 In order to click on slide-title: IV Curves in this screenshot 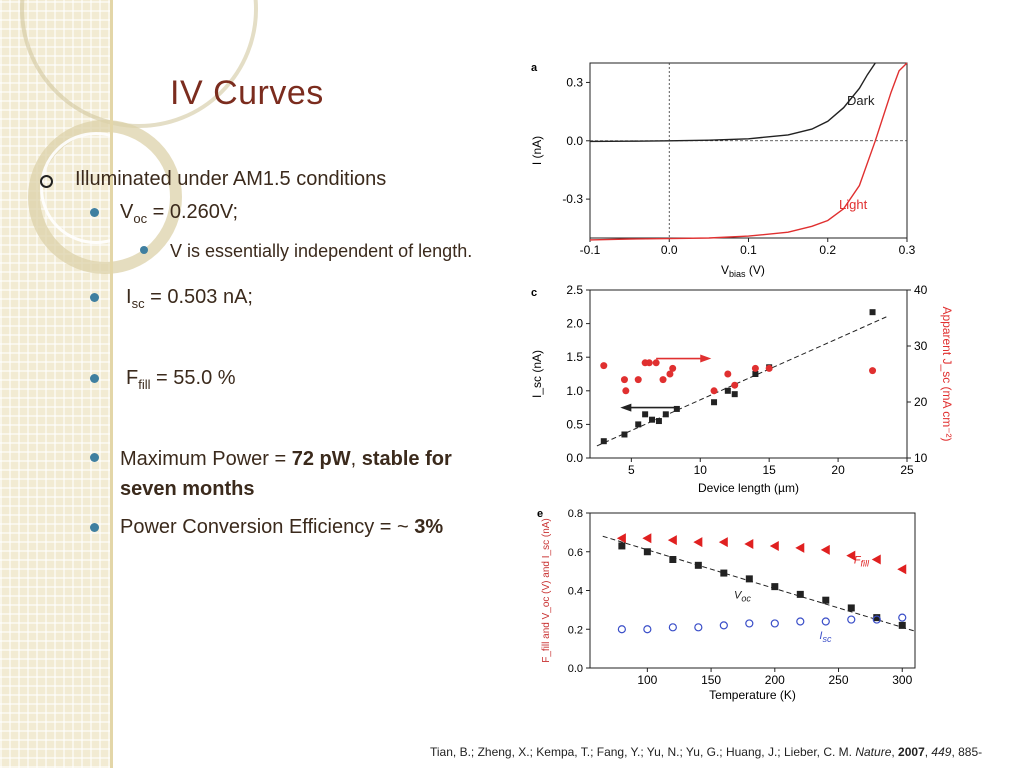, I will do `click(247, 93)`.